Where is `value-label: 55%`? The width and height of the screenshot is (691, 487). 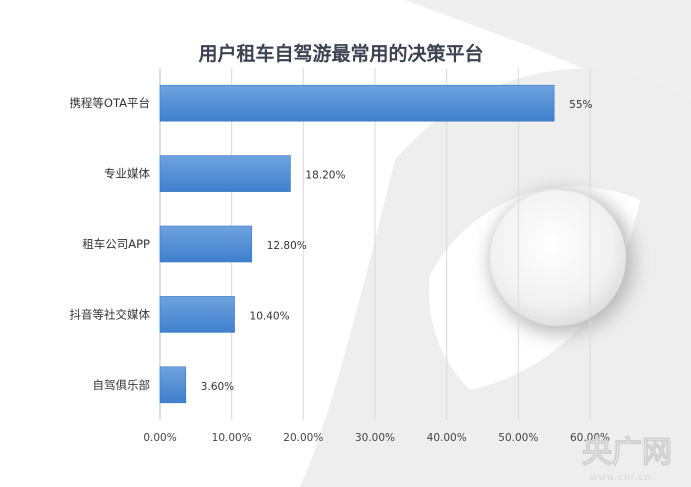
value-label: 55% is located at coordinates (580, 105).